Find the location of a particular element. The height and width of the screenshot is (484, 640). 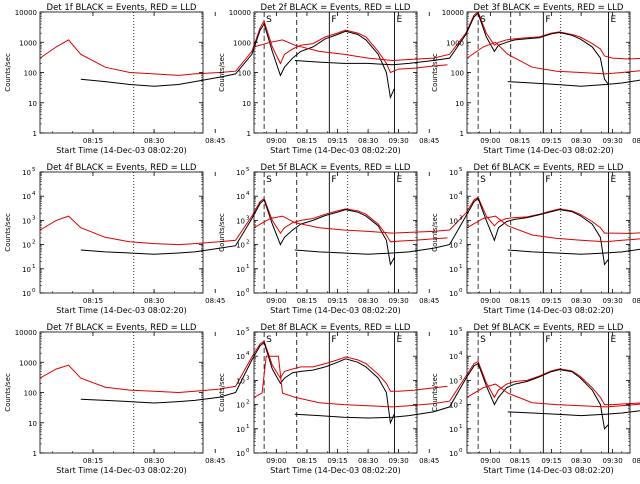

chart-title: Det 8f BLACK = Events, RED = LLD is located at coordinates (336, 328).